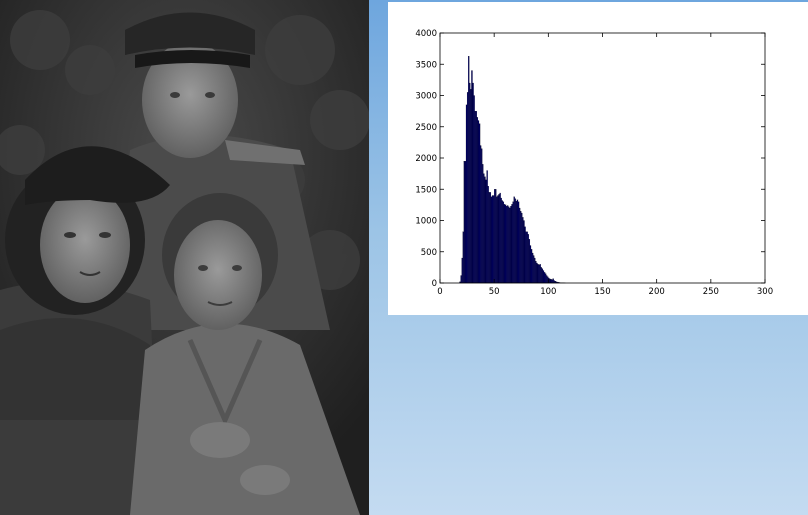  What do you see at coordinates (657, 292) in the screenshot?
I see `x-tick-label: 200` at bounding box center [657, 292].